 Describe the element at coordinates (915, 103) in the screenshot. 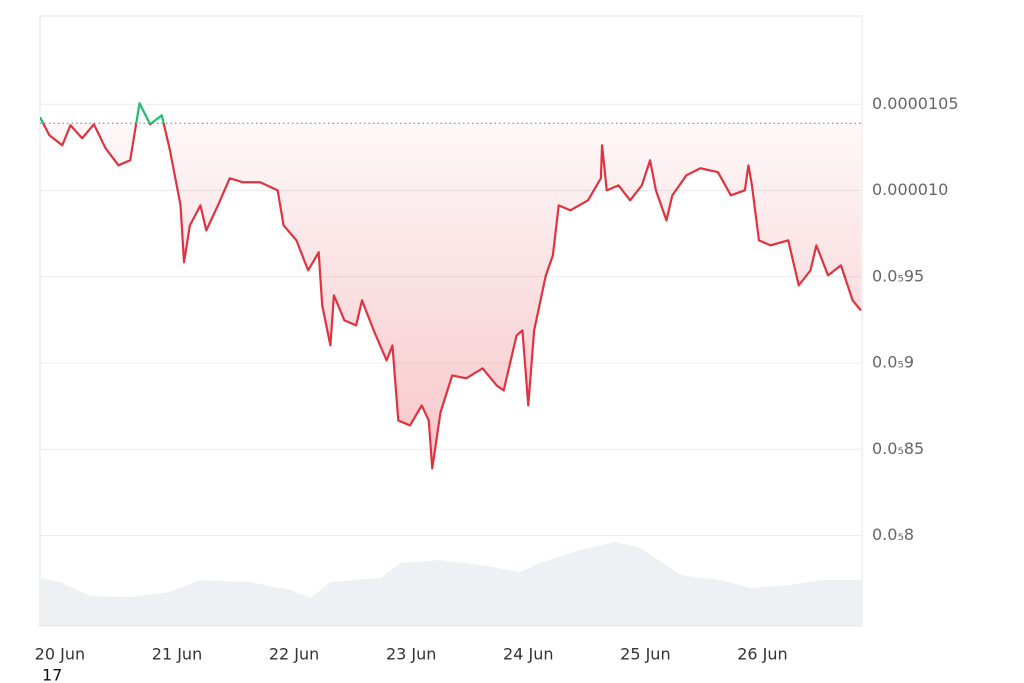

I see `y-tick-label: 0.0000105` at that location.